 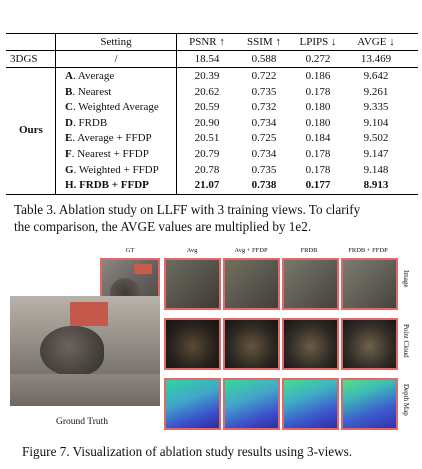 What do you see at coordinates (318, 122) in the screenshot?
I see `row-d-lpips: 0.180` at bounding box center [318, 122].